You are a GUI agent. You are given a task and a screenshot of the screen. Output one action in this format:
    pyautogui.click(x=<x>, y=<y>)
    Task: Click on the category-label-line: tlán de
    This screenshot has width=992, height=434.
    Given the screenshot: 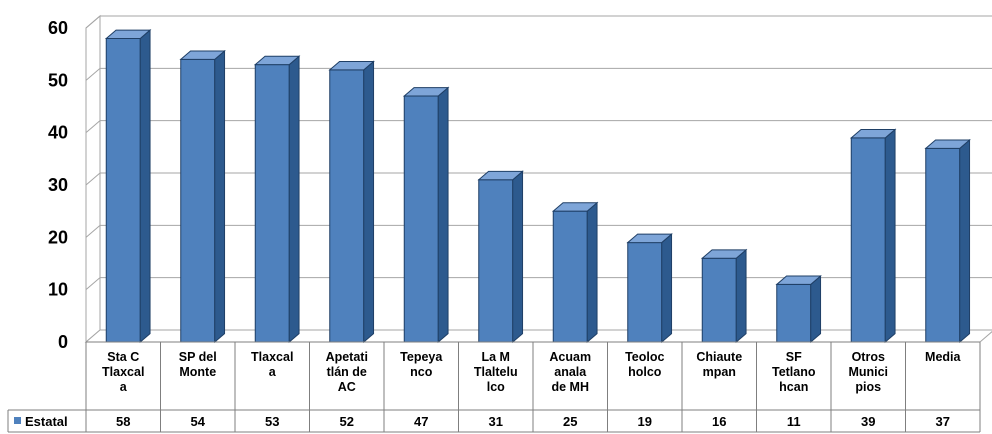 What is the action you would take?
    pyautogui.click(x=347, y=372)
    